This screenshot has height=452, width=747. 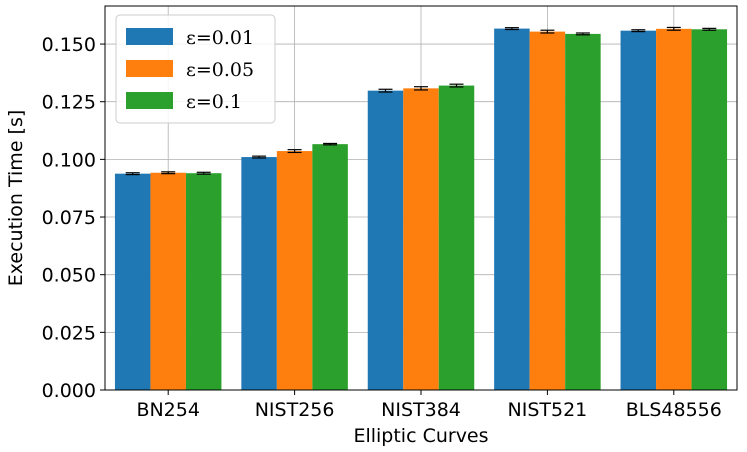 I want to click on x-tick-label: NIST256, so click(x=295, y=410).